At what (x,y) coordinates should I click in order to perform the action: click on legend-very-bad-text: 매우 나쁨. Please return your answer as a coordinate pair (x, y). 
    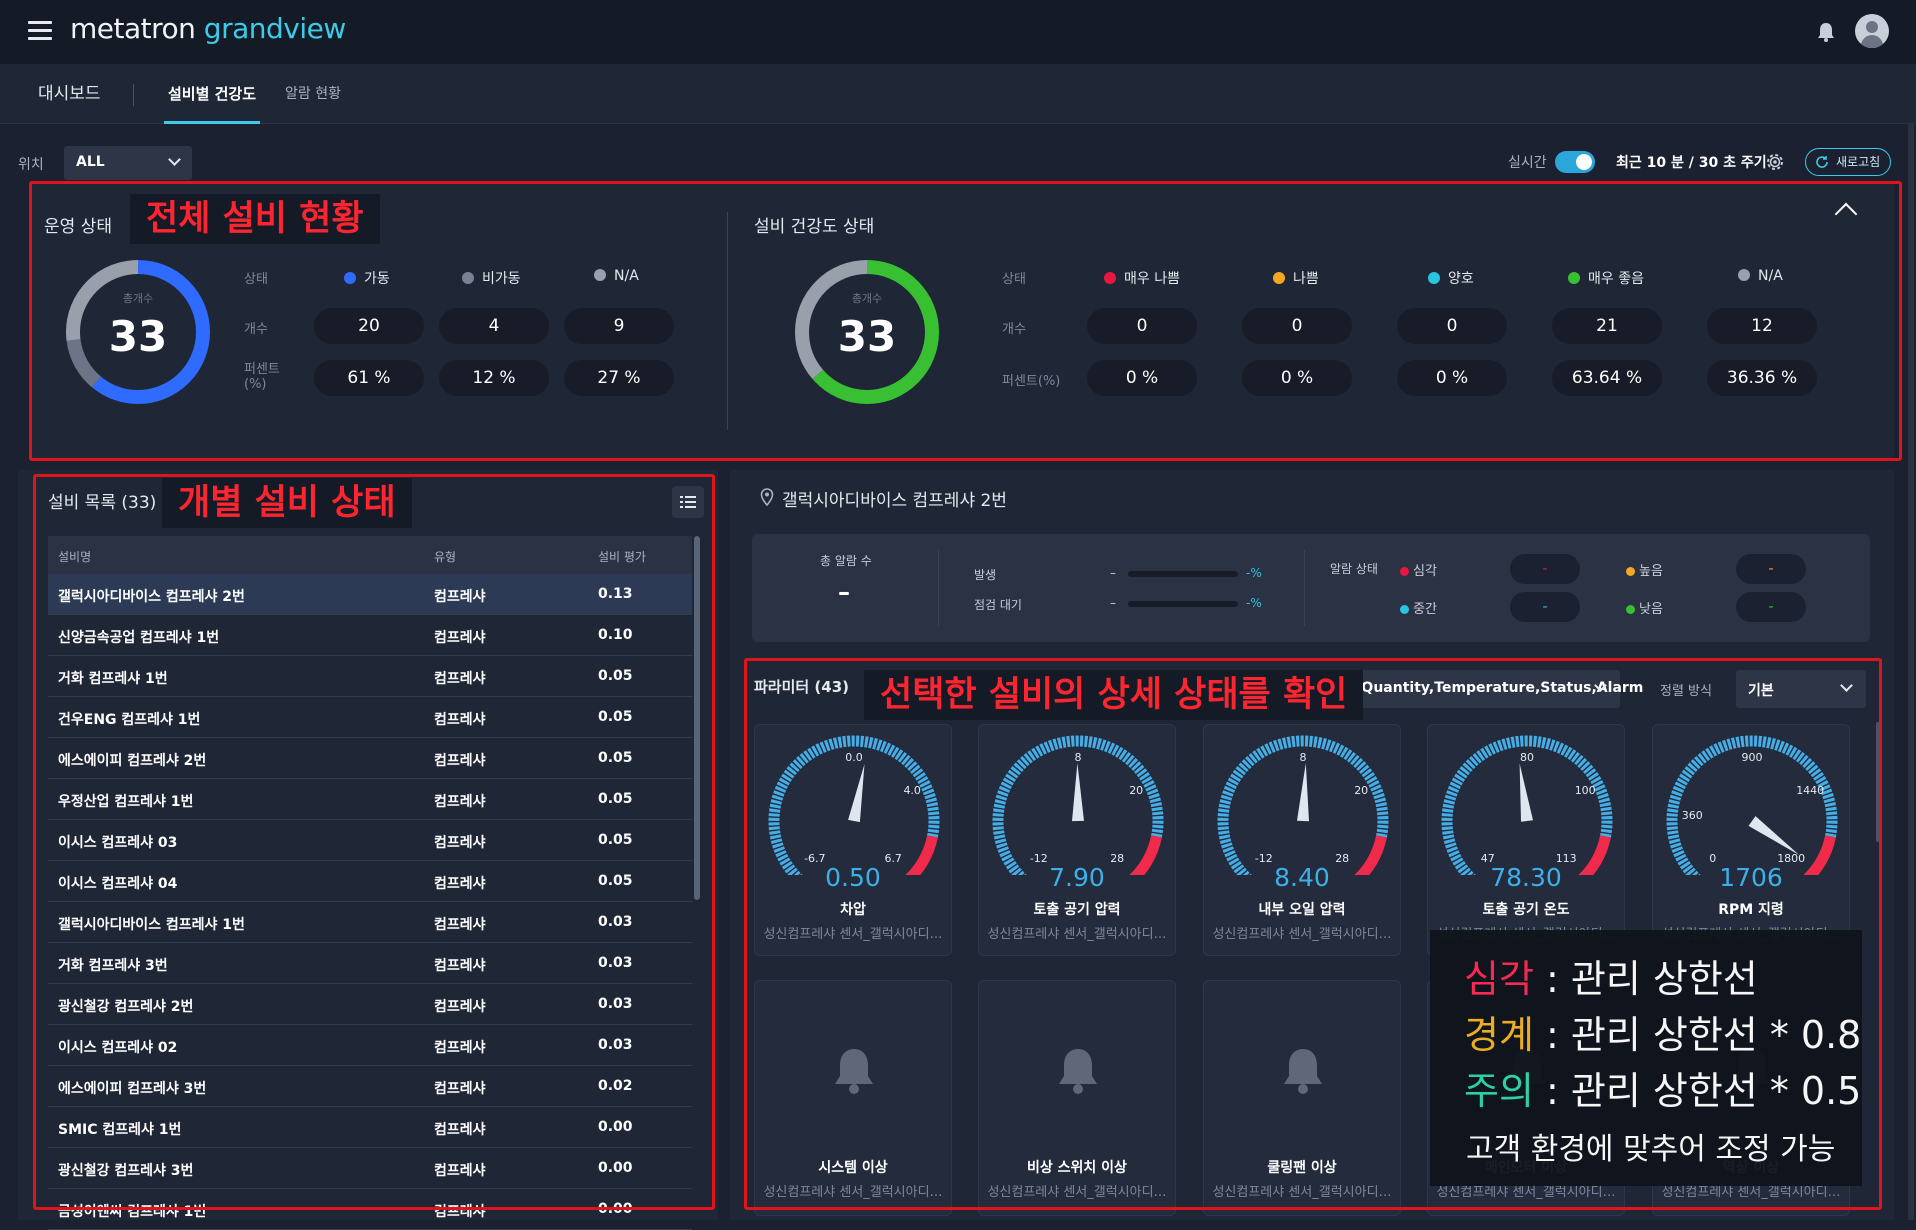
    Looking at the image, I should click on (1152, 279).